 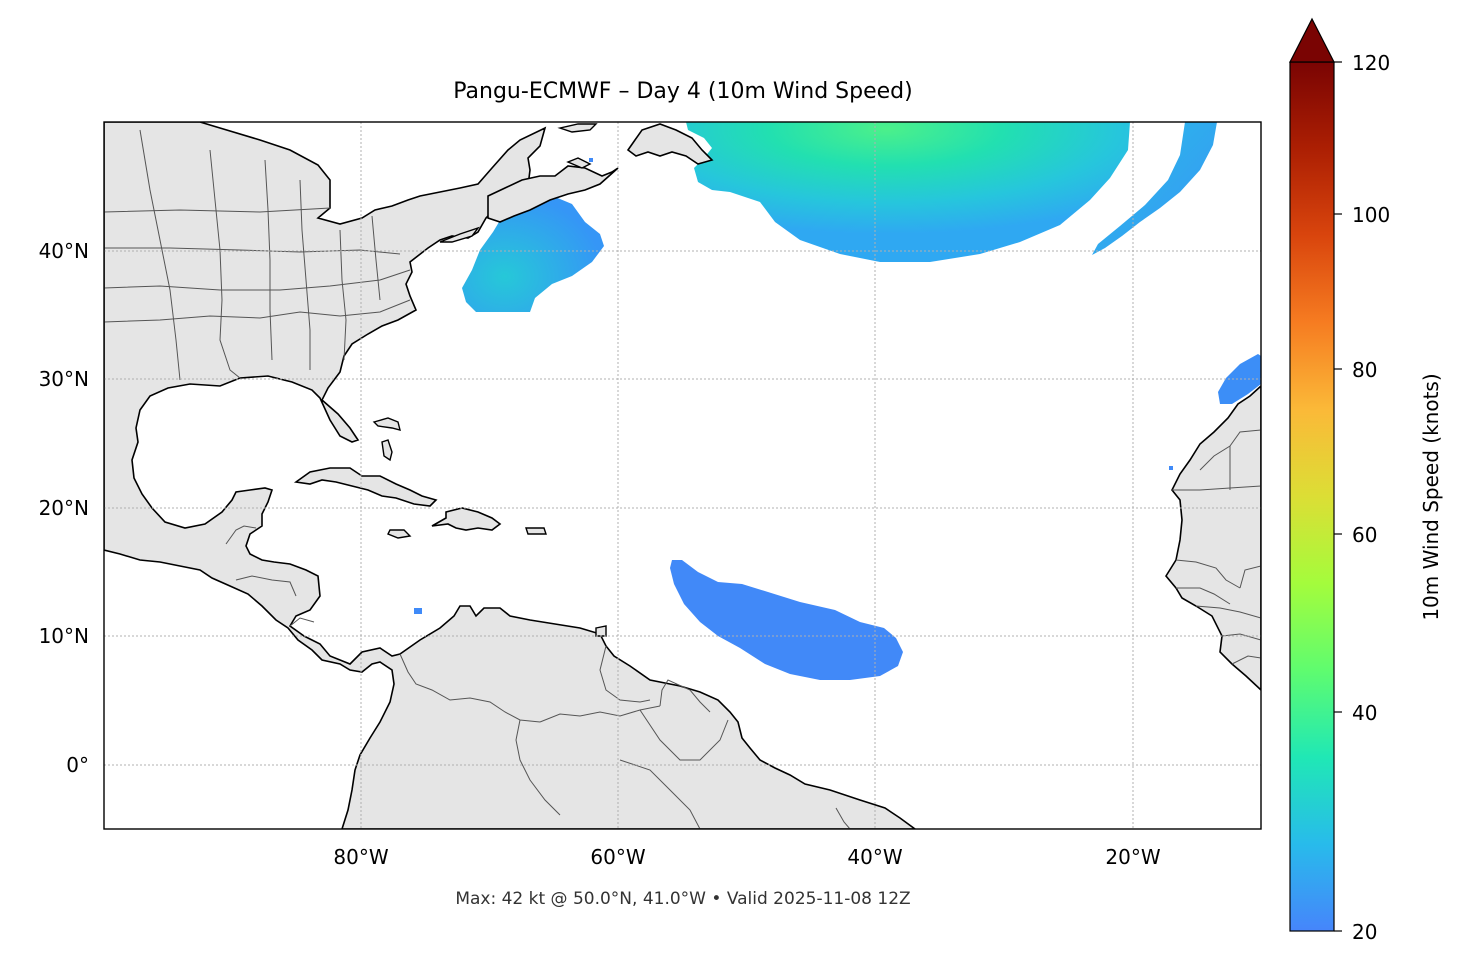 I want to click on colorbar-label: 10m Wind Speed (knots), so click(x=1431, y=496).